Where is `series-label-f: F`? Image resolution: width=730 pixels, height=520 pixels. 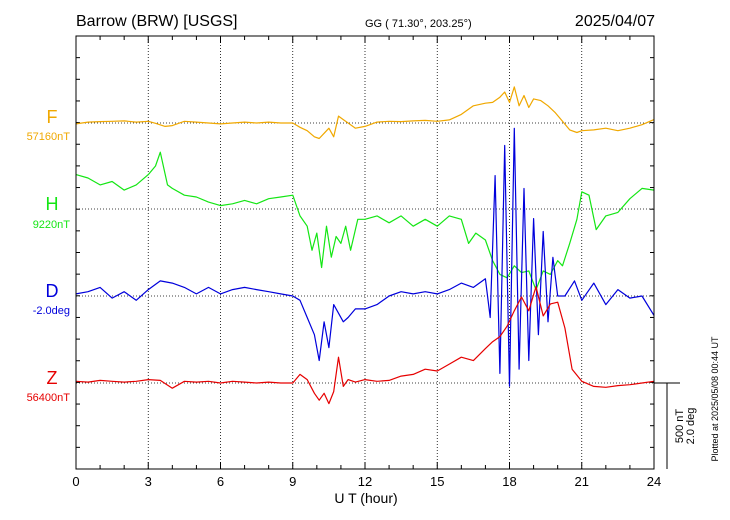
series-label-f: F is located at coordinates (52, 117).